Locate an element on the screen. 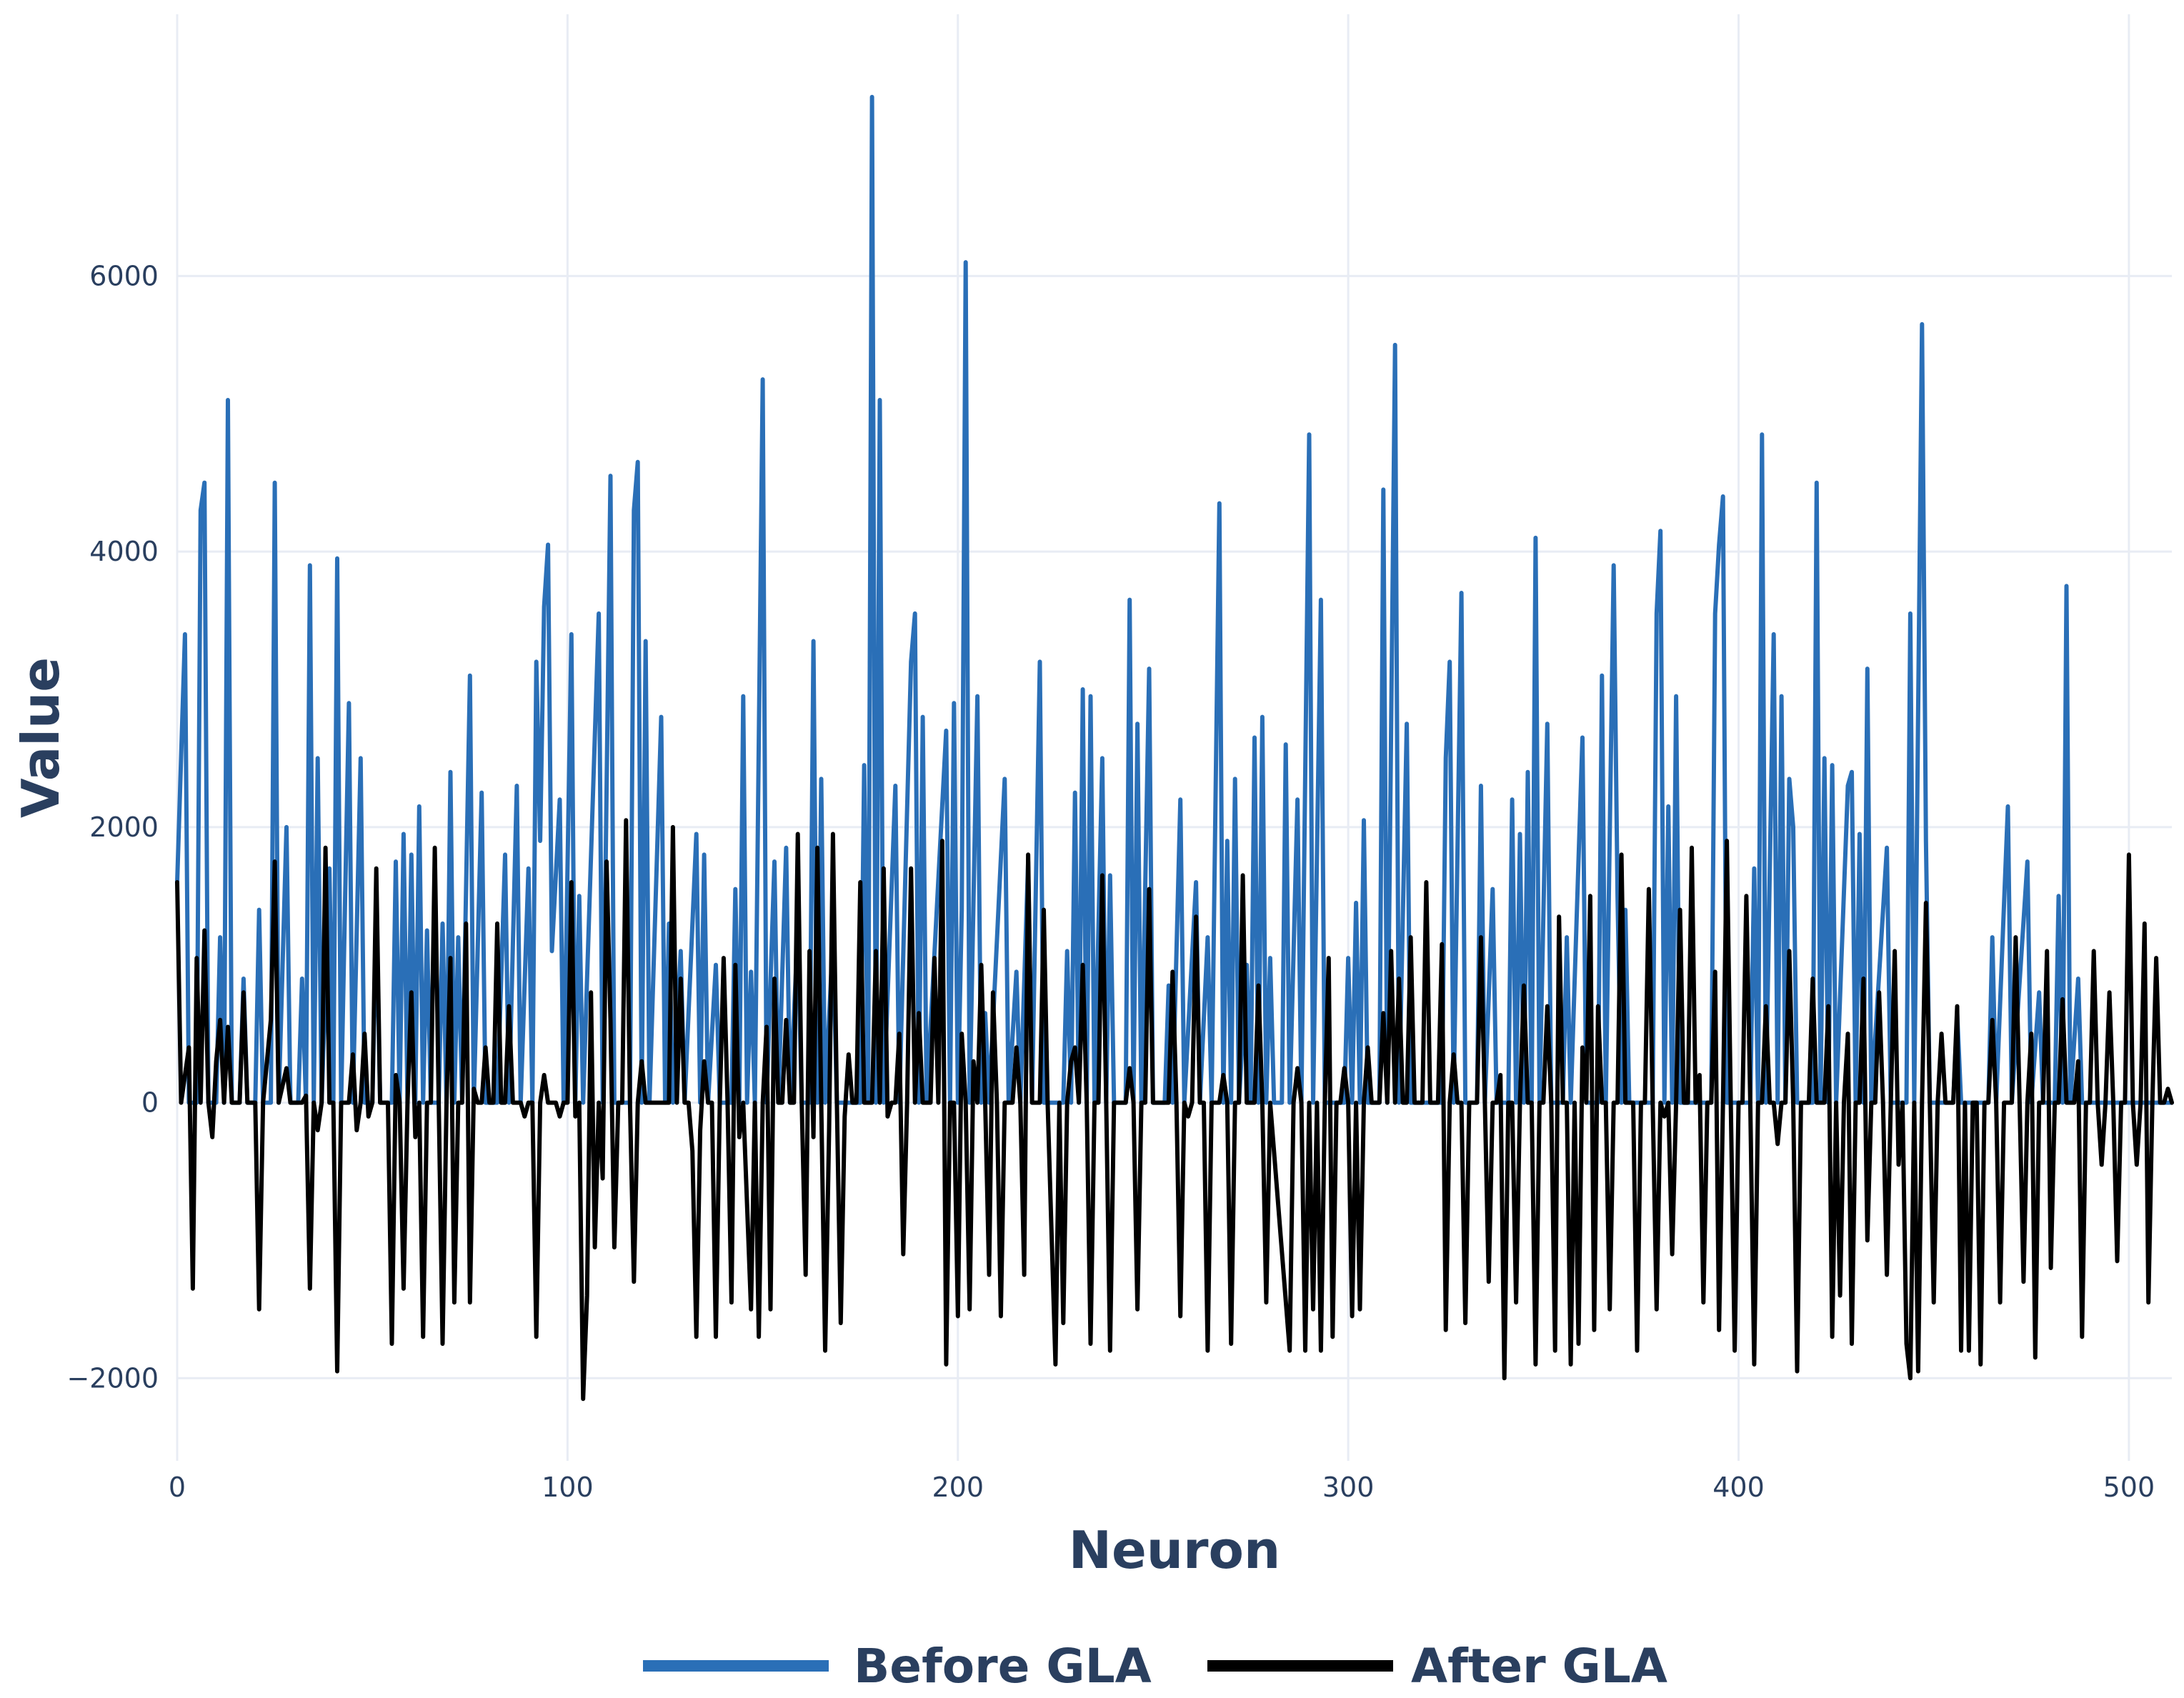 This screenshot has width=2184, height=1698. y-tick-label: 2000 is located at coordinates (124, 827).